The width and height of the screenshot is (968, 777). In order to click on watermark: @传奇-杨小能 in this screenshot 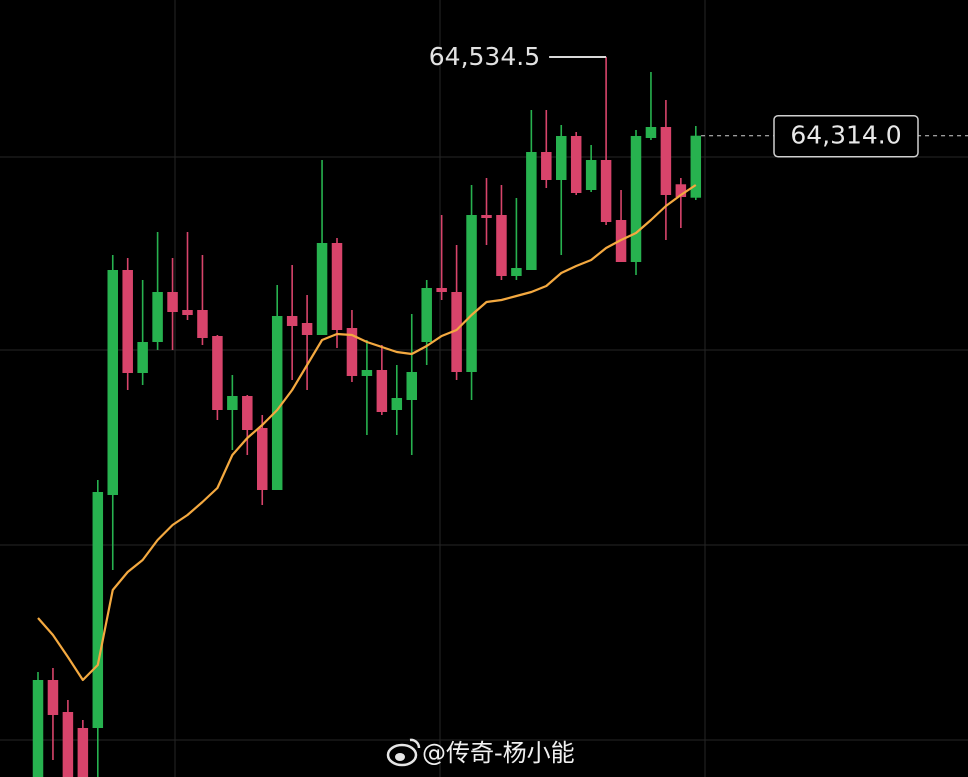, I will do `click(498, 753)`.